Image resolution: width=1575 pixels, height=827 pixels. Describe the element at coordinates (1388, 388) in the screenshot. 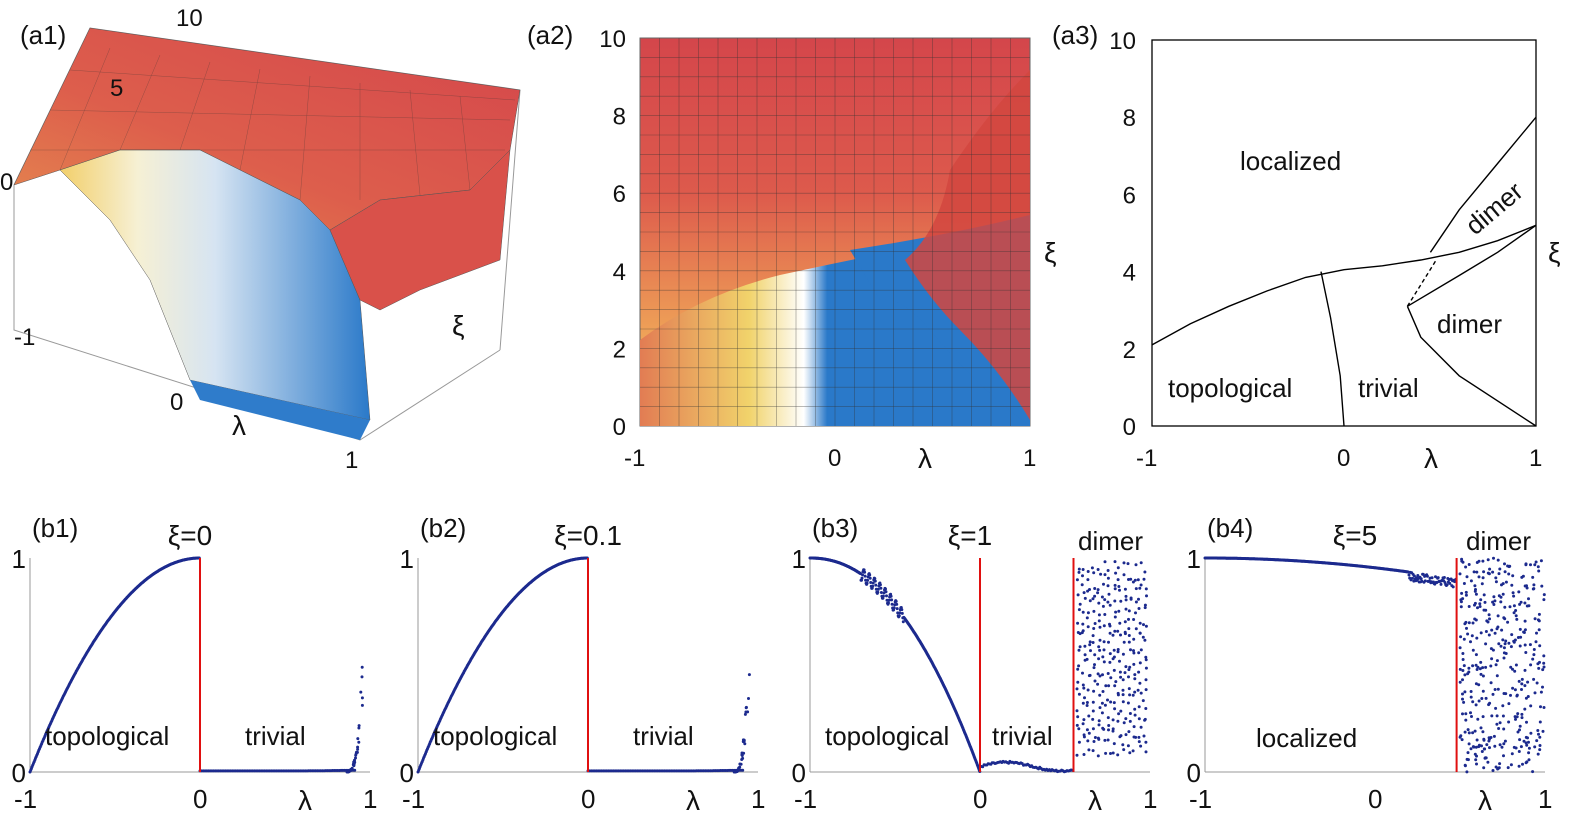

I see `a3-region-label: trivial` at that location.